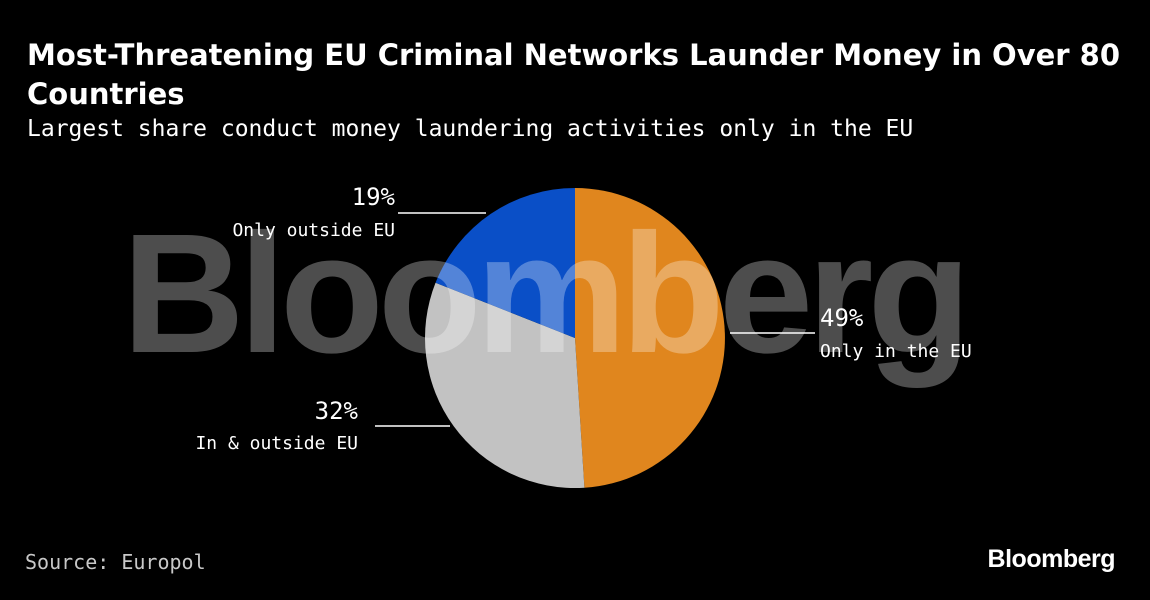 The width and height of the screenshot is (1150, 600). What do you see at coordinates (505, 262) in the screenshot?
I see `pie-slice-only-outside-eu` at bounding box center [505, 262].